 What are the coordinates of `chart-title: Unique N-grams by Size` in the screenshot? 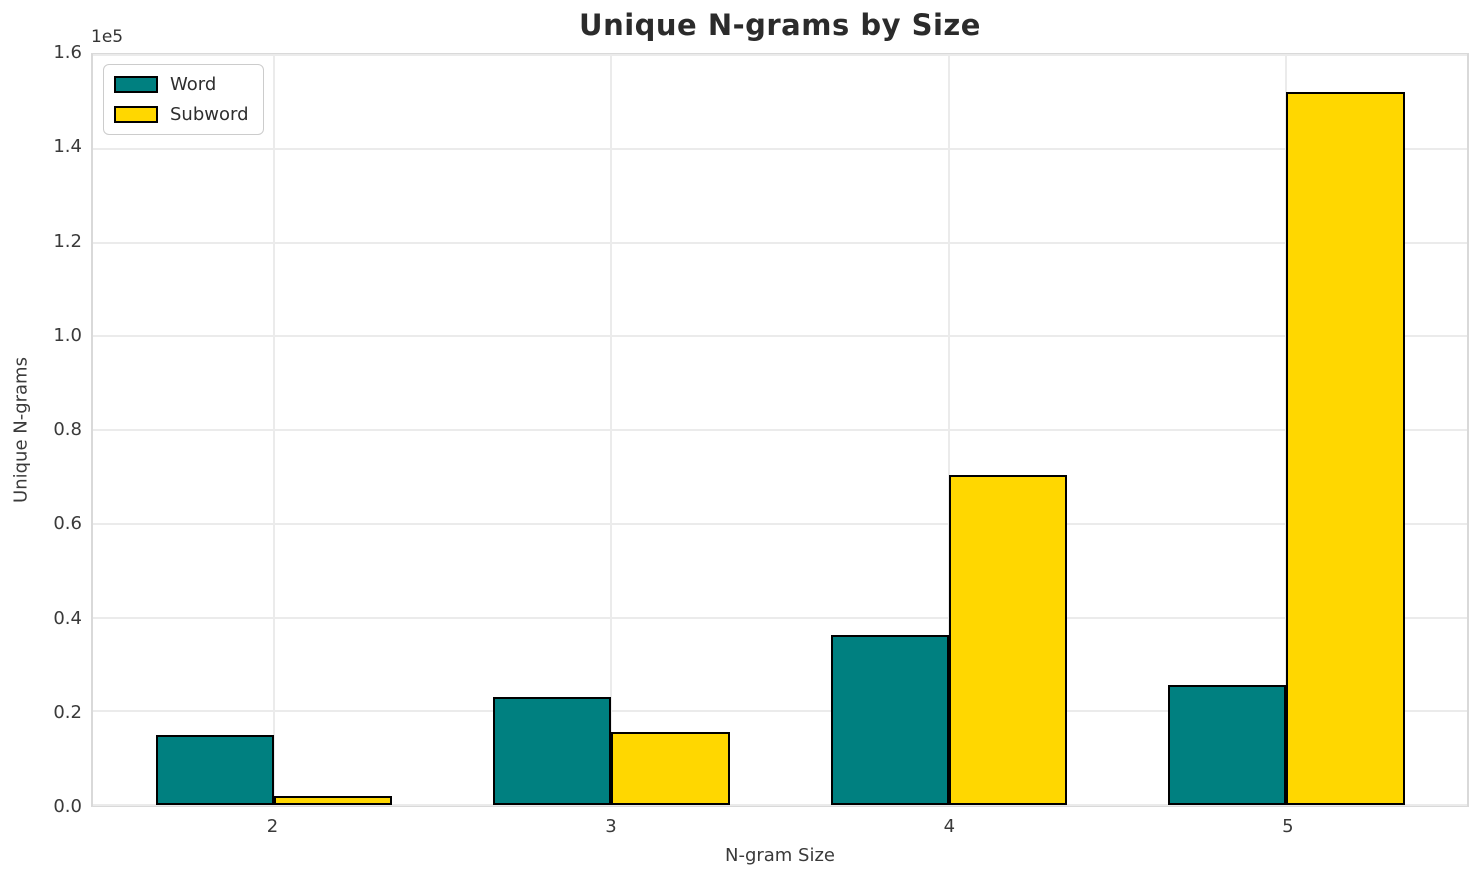 It's located at (780, 25).